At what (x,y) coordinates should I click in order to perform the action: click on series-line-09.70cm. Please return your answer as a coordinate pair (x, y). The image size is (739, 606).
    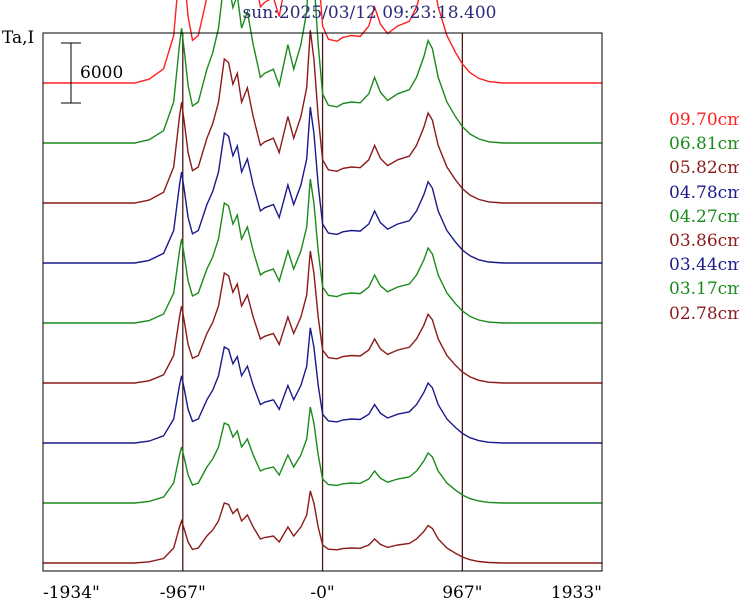
    Looking at the image, I should click on (322, 42).